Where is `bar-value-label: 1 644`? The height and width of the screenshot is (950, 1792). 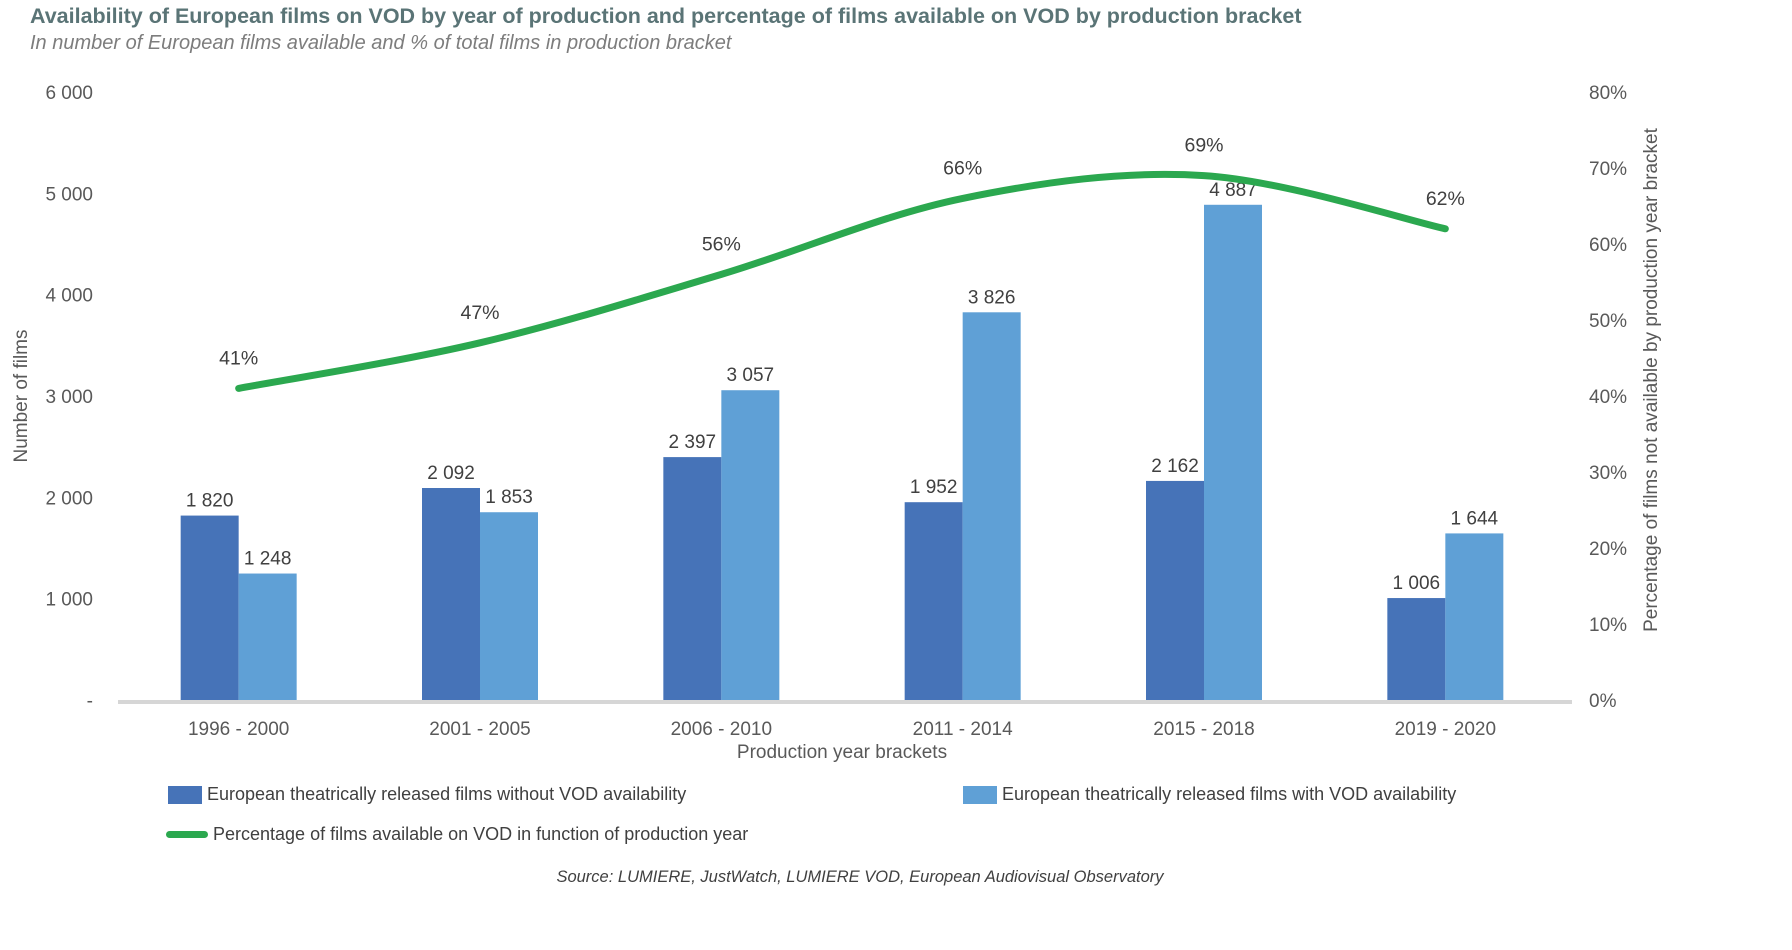
bar-value-label: 1 644 is located at coordinates (1475, 518).